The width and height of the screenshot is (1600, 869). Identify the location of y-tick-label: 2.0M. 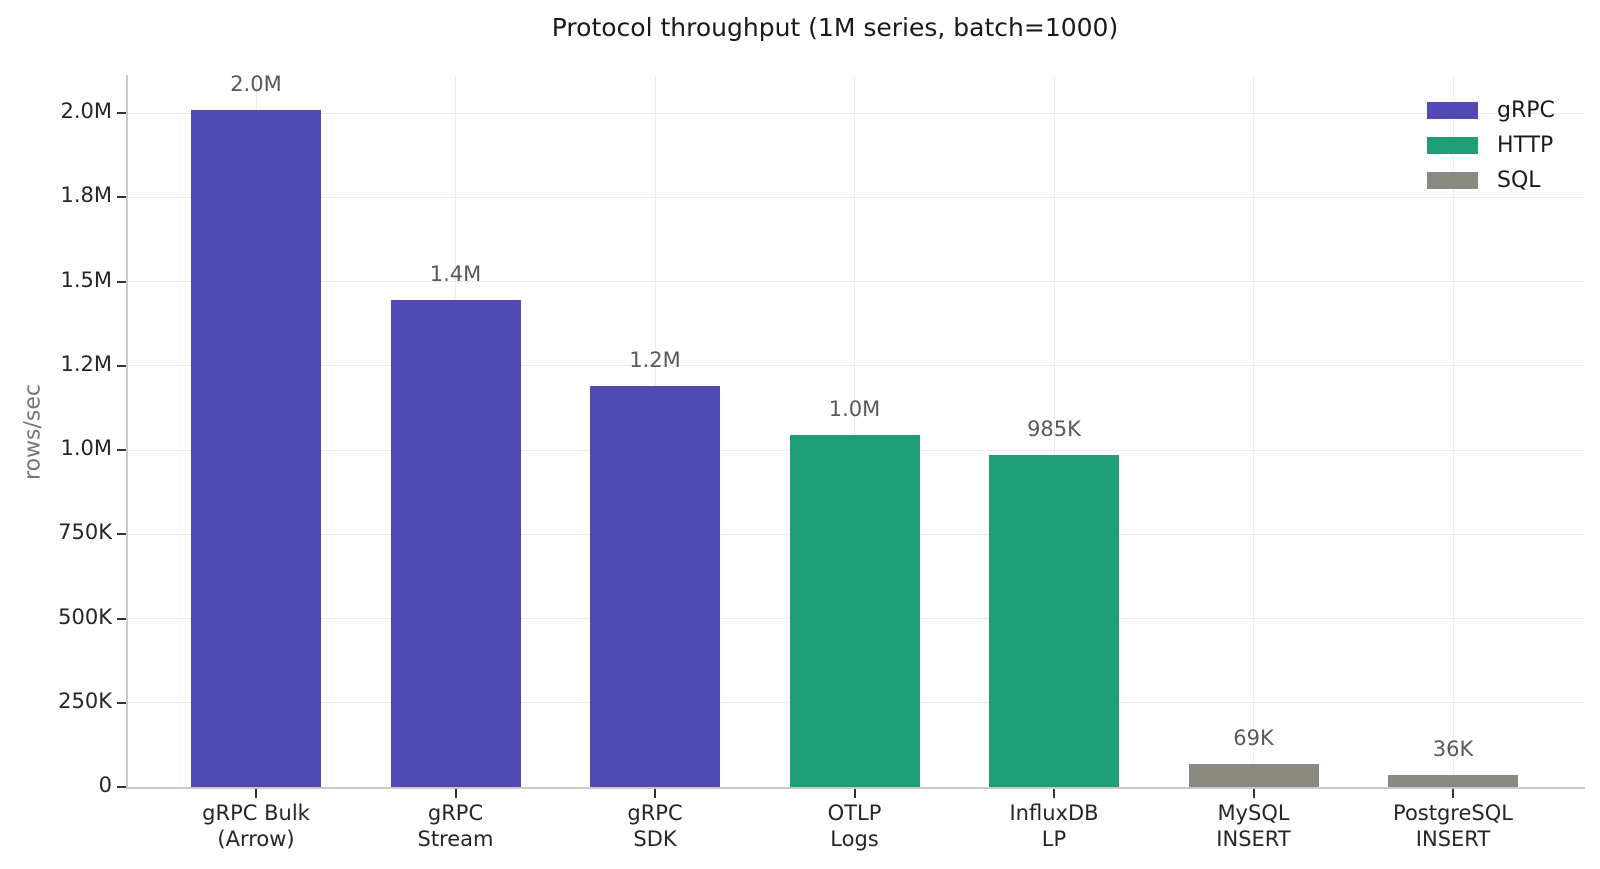
(86, 111).